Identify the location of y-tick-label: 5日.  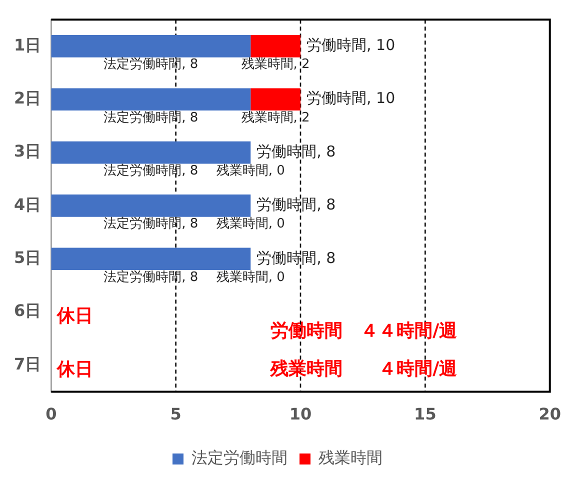
(28, 258).